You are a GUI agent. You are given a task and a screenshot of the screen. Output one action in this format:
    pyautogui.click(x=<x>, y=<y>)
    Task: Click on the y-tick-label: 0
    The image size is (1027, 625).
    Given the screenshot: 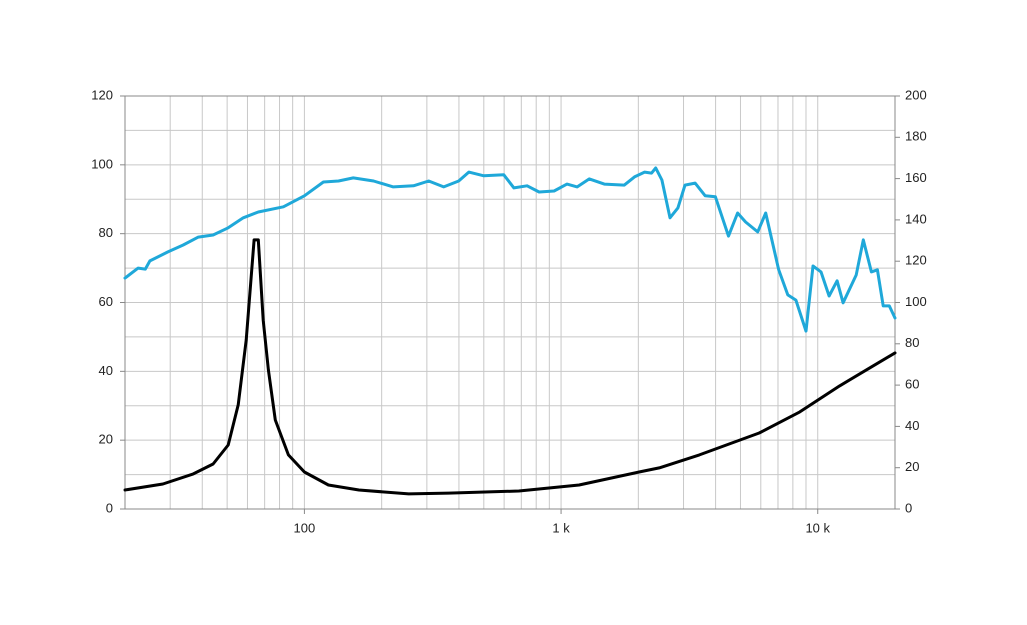 What is the action you would take?
    pyautogui.click(x=109, y=507)
    